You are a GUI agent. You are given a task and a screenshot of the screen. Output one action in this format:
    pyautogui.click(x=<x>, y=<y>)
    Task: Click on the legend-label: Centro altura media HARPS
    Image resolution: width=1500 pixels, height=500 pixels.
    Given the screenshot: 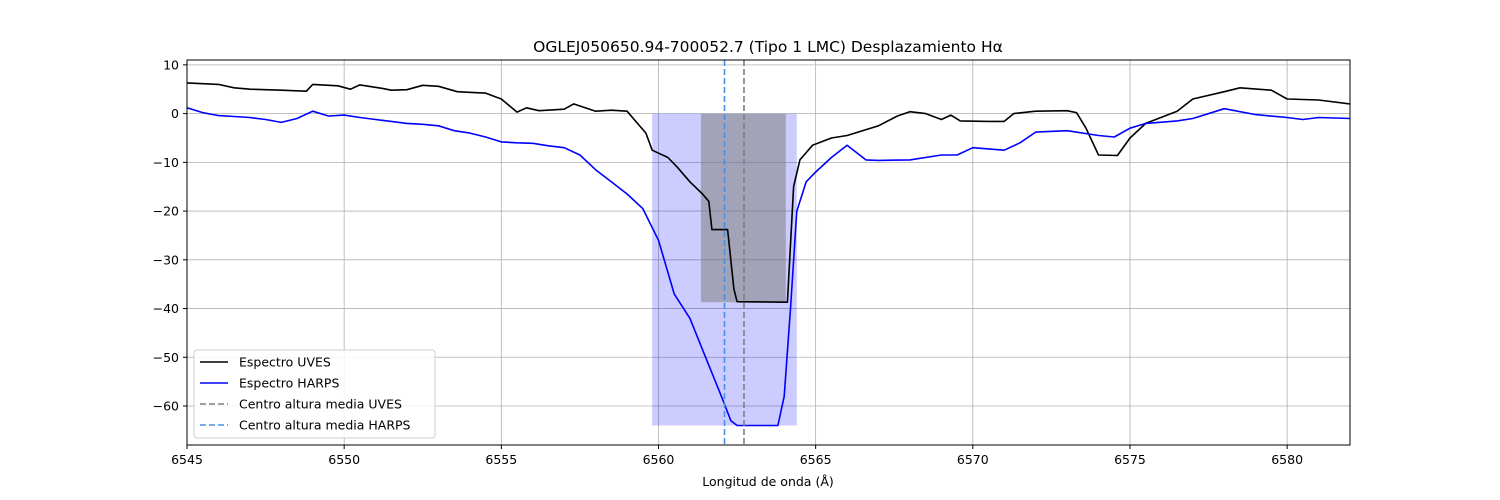 What is the action you would take?
    pyautogui.click(x=325, y=425)
    